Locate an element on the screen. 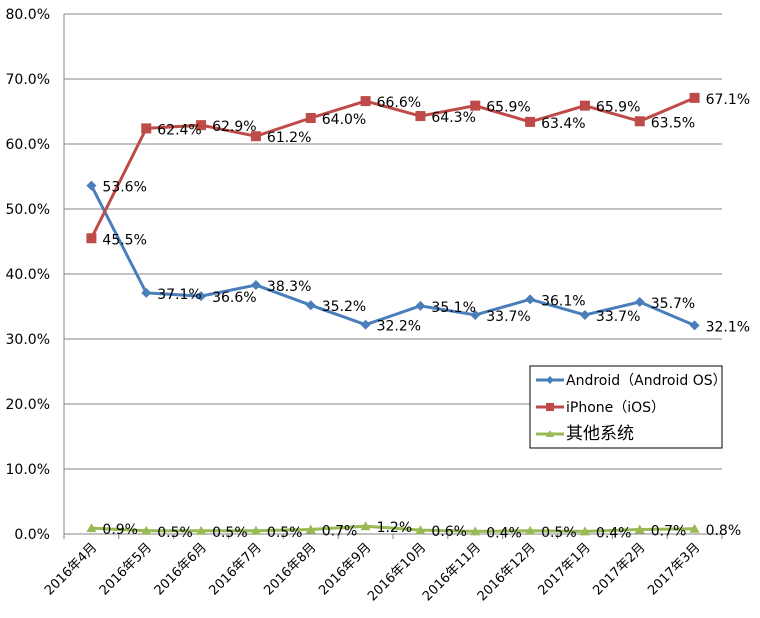 This screenshot has width=760, height=618. legend-label: 其他系统 is located at coordinates (600, 434).